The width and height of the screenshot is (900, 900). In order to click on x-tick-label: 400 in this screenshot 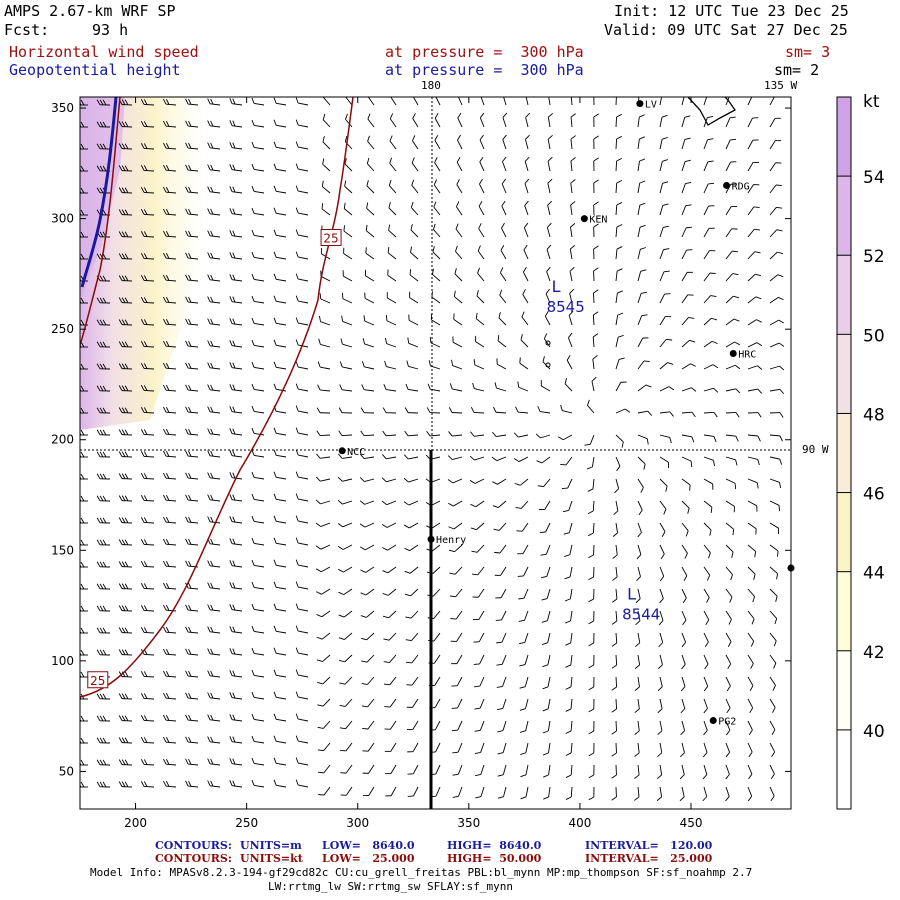, I will do `click(579, 823)`.